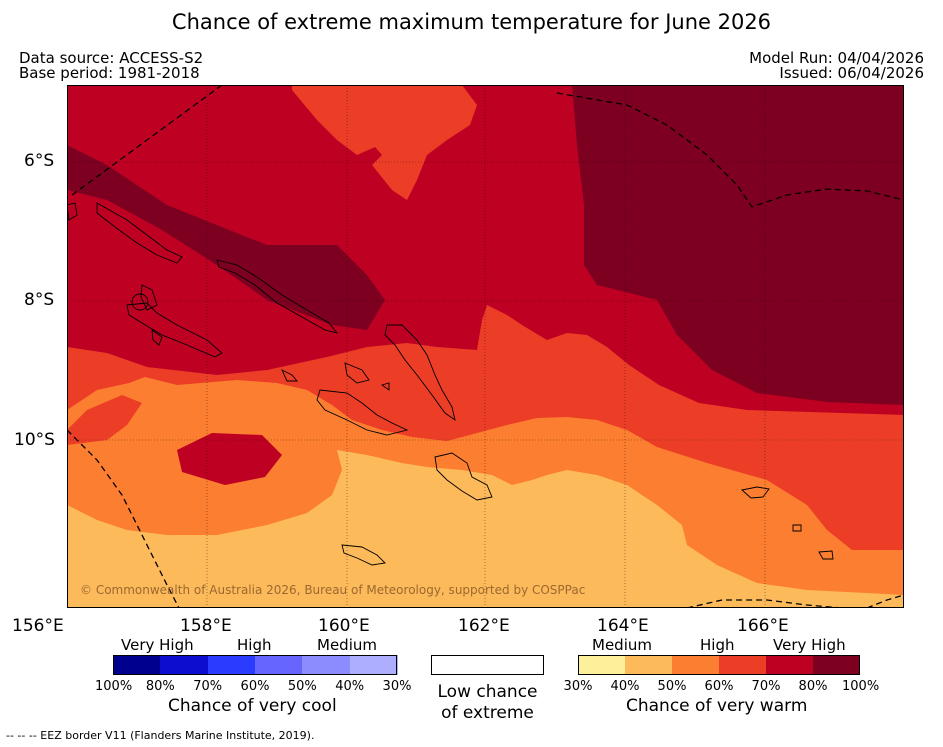  What do you see at coordinates (39, 300) in the screenshot?
I see `lat-tick-8s: 8°S` at bounding box center [39, 300].